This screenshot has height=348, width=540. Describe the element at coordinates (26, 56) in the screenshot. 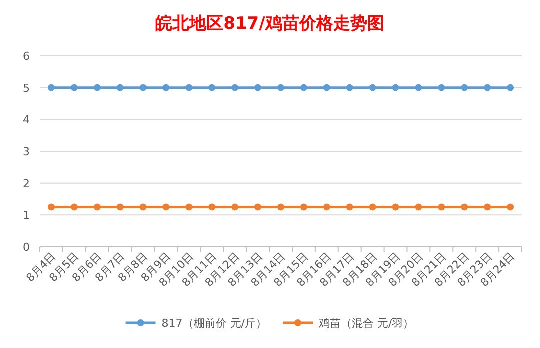

I see `y-tick-label: 6` at that location.